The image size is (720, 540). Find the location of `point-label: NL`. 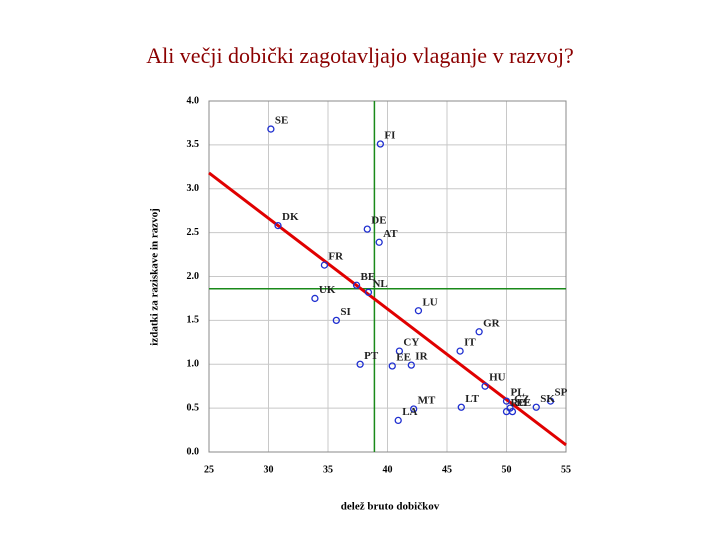

point-label: NL is located at coordinates (379, 284).